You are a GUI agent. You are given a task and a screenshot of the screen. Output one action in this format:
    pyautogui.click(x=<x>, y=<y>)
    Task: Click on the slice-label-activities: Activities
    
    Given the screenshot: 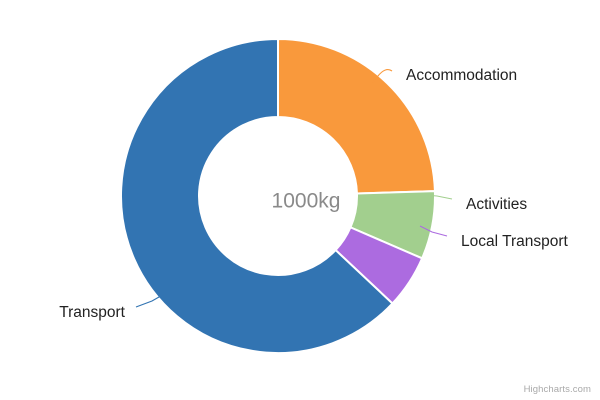 What is the action you would take?
    pyautogui.click(x=496, y=204)
    